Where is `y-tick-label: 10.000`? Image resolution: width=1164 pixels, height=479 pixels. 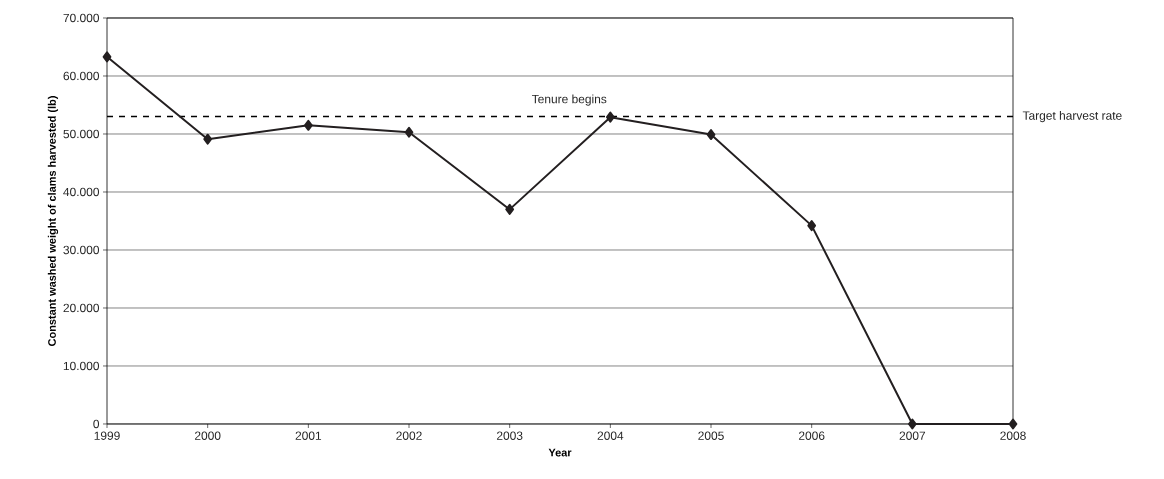 y-tick-label: 10.000 is located at coordinates (81, 366).